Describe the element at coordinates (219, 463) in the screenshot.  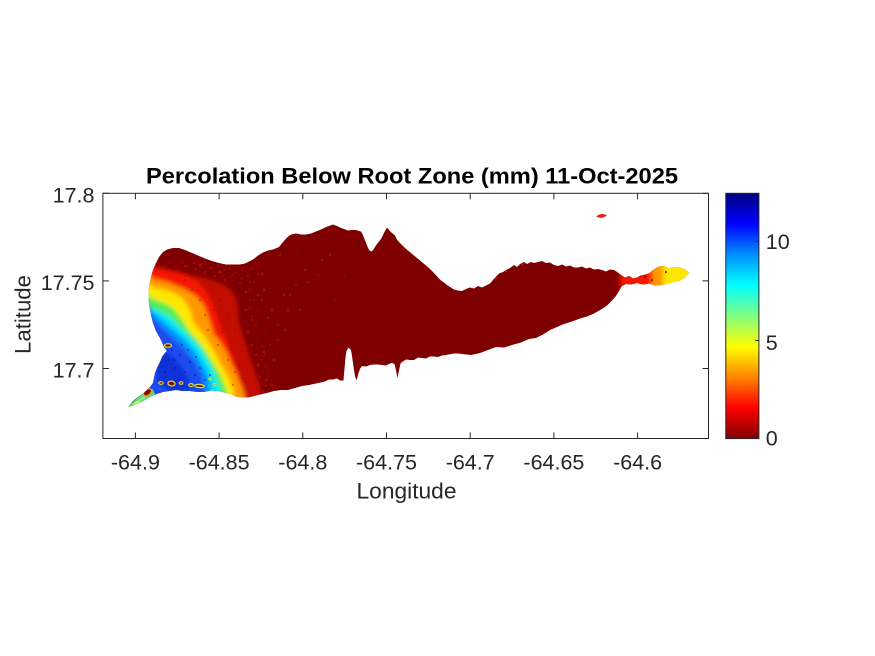
I see `svg-text: -64.85` at that location.